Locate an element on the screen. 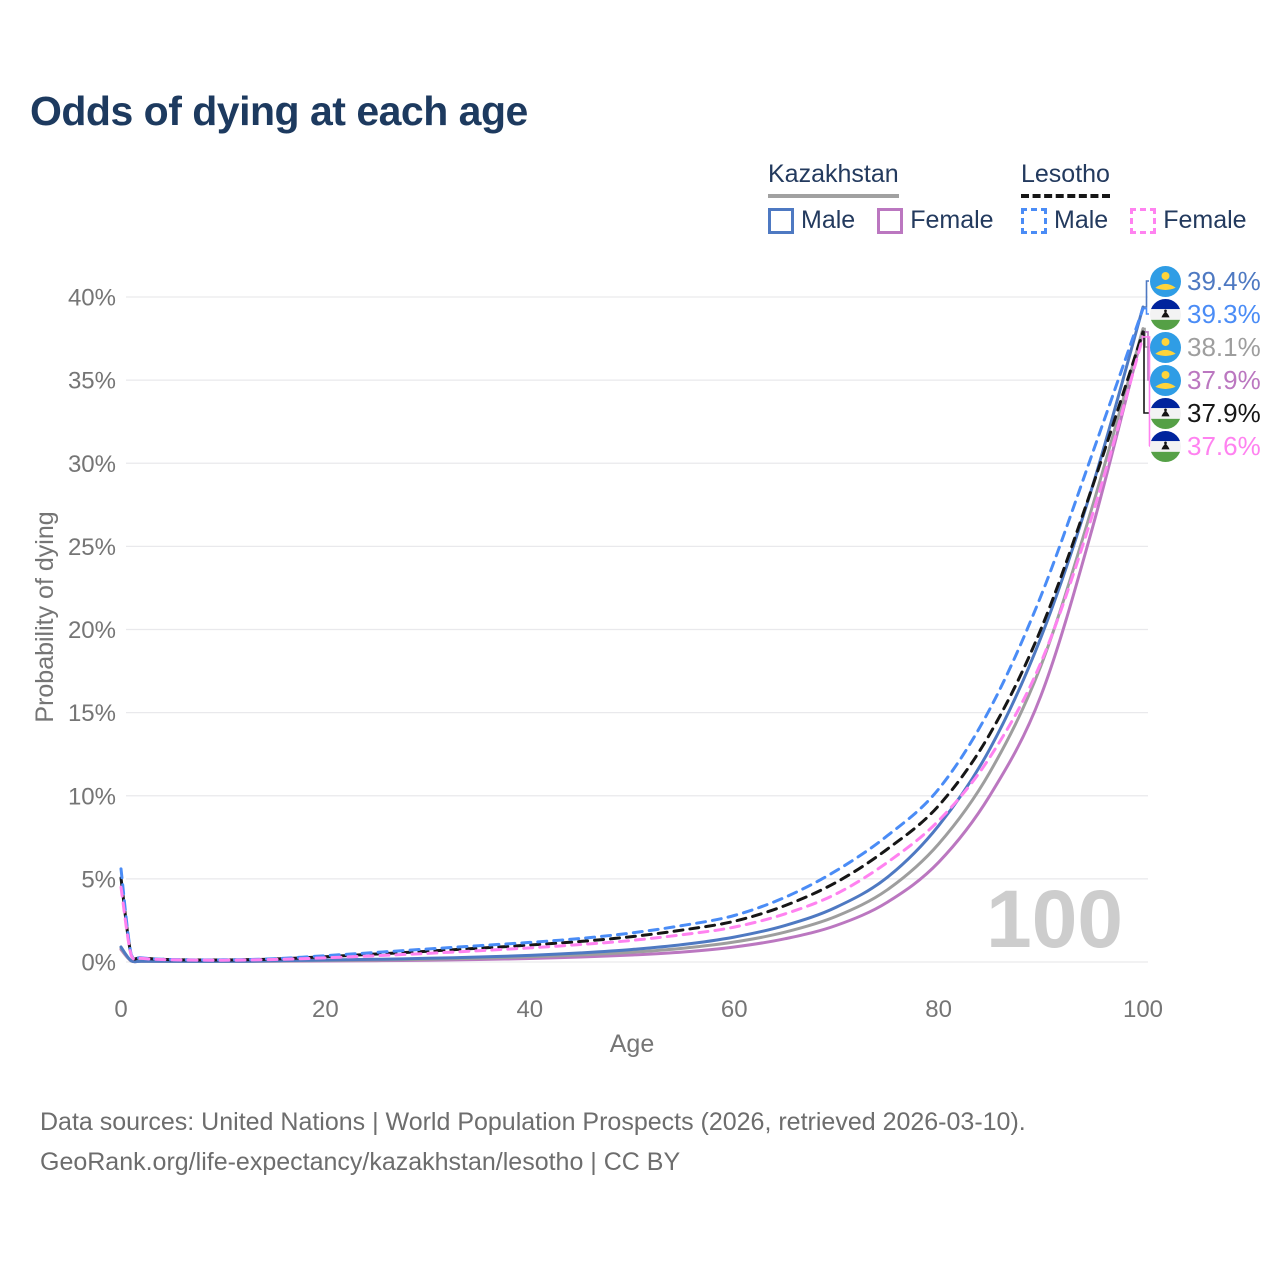 The image size is (1280, 1280). end-label-kazakhstan-all: 38.1% is located at coordinates (1205, 347).